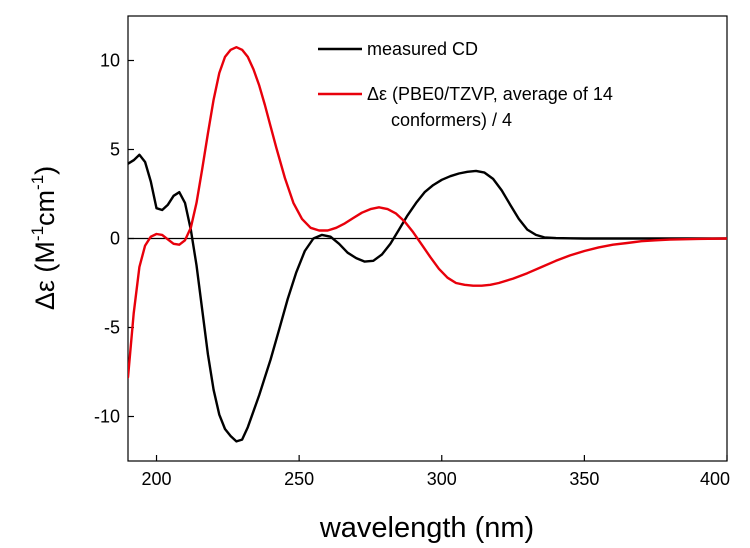  I want to click on y-axis-title-mid: cm, so click(45, 208).